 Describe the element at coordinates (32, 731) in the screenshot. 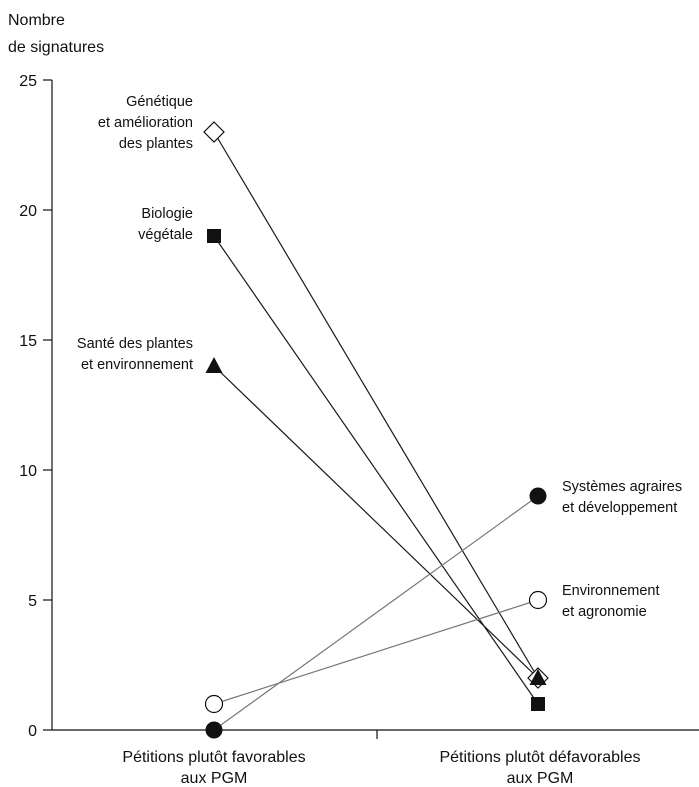

I see `y-tick-label: 0` at that location.